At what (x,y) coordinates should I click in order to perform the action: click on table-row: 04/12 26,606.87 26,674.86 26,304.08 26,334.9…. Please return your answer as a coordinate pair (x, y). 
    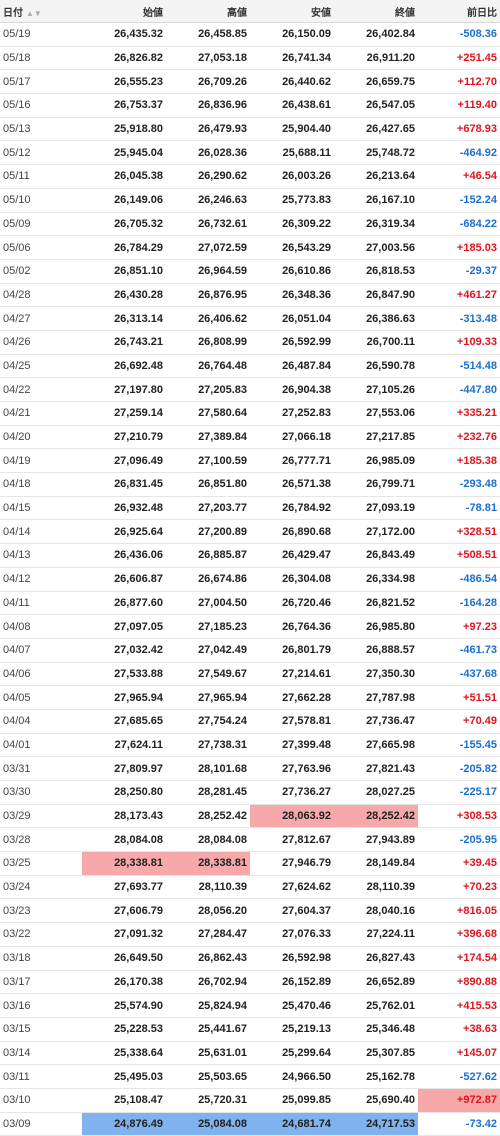
    Looking at the image, I should click on (250, 579).